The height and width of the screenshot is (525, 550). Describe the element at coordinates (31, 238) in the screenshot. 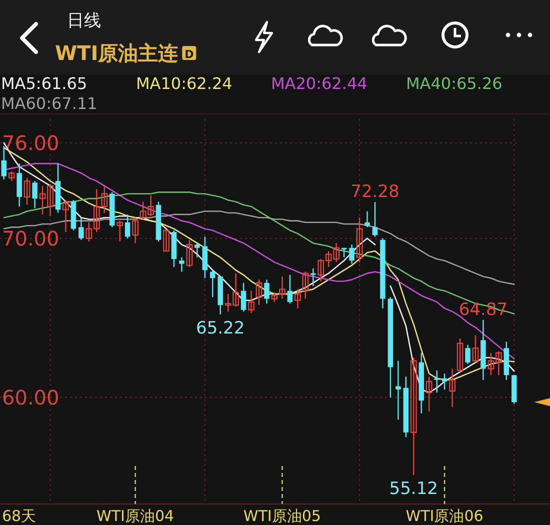

I see `y-tick-label: 70.00` at that location.